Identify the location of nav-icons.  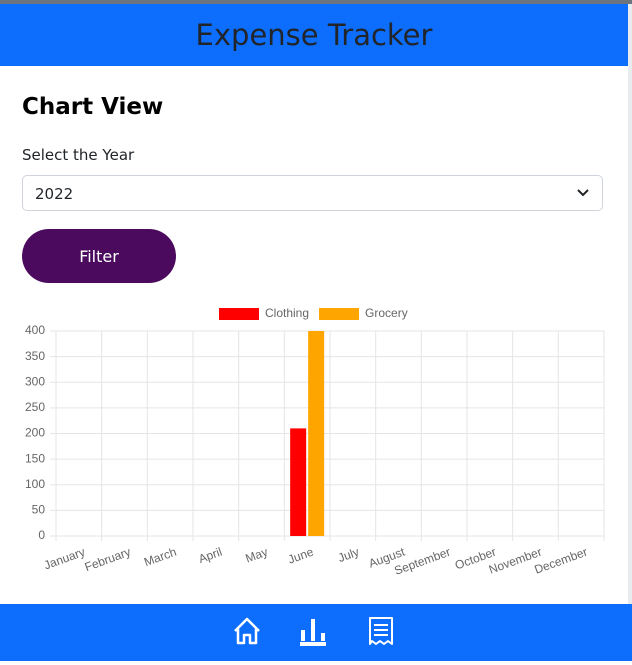
(313, 631).